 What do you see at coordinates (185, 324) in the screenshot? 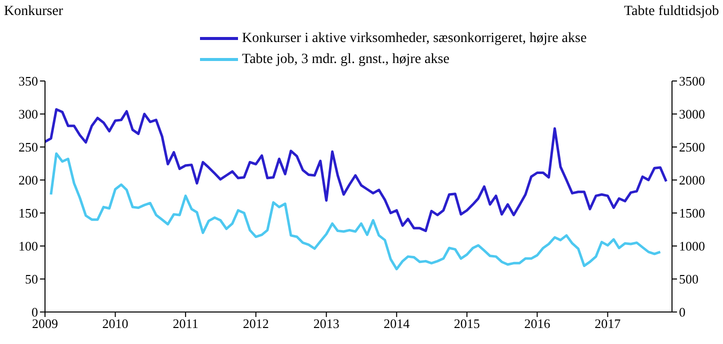
I see `x-tick-label: 2011` at bounding box center [185, 324].